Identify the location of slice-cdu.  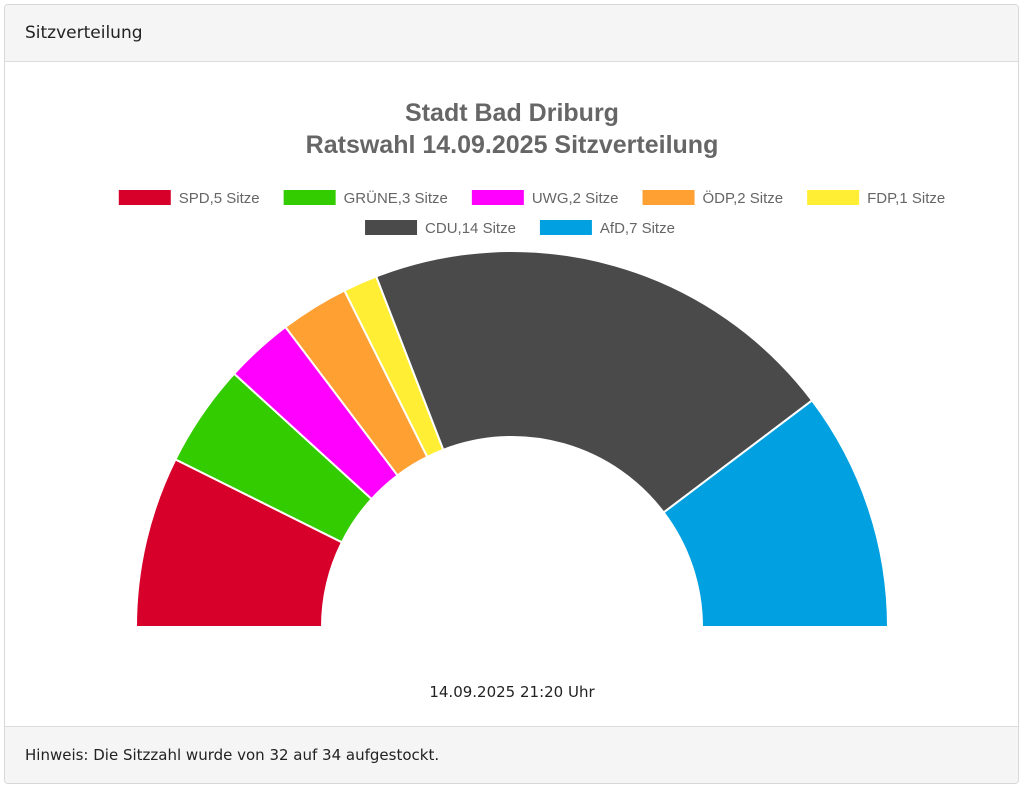
(594, 382).